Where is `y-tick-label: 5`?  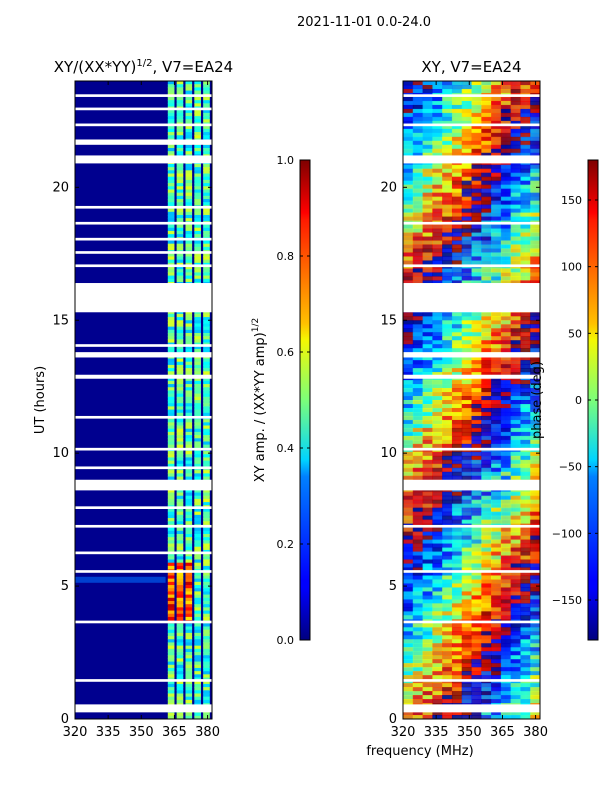 y-tick-label: 5 is located at coordinates (65, 586).